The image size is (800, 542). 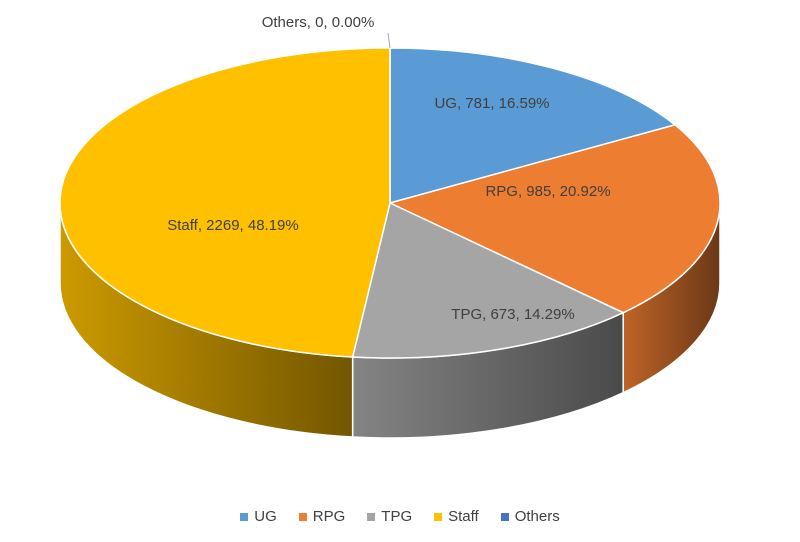 What do you see at coordinates (329, 516) in the screenshot?
I see `legend-label-rpg: RPG` at bounding box center [329, 516].